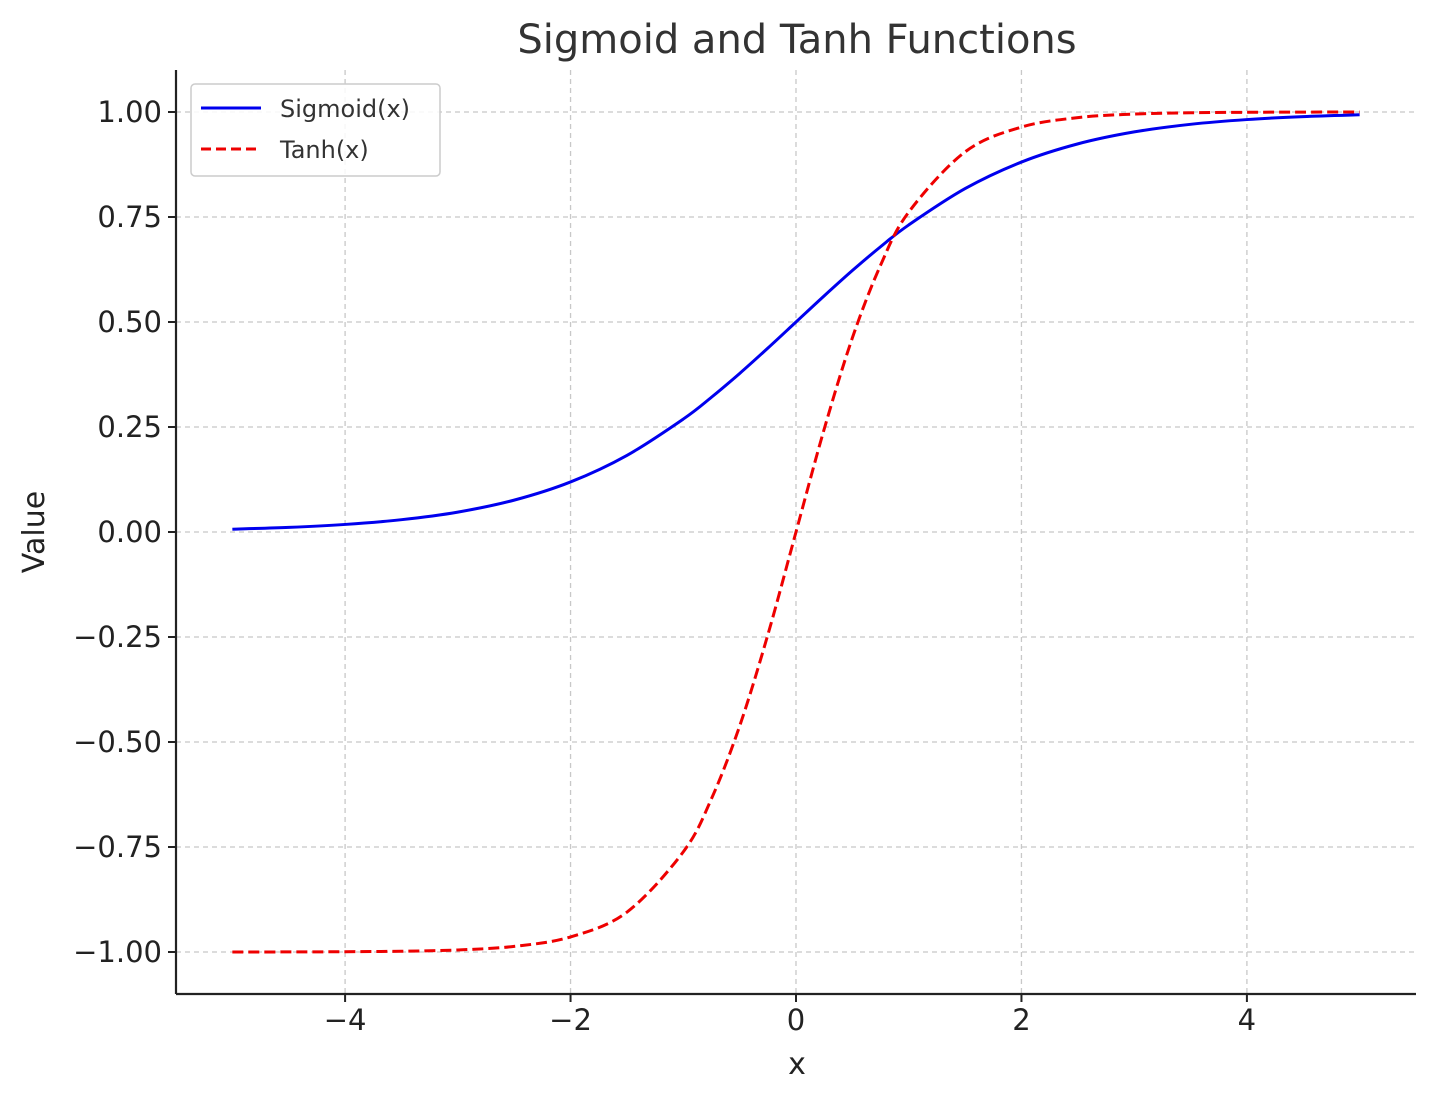  I want to click on y-tick-label: 1.00, so click(129, 112).